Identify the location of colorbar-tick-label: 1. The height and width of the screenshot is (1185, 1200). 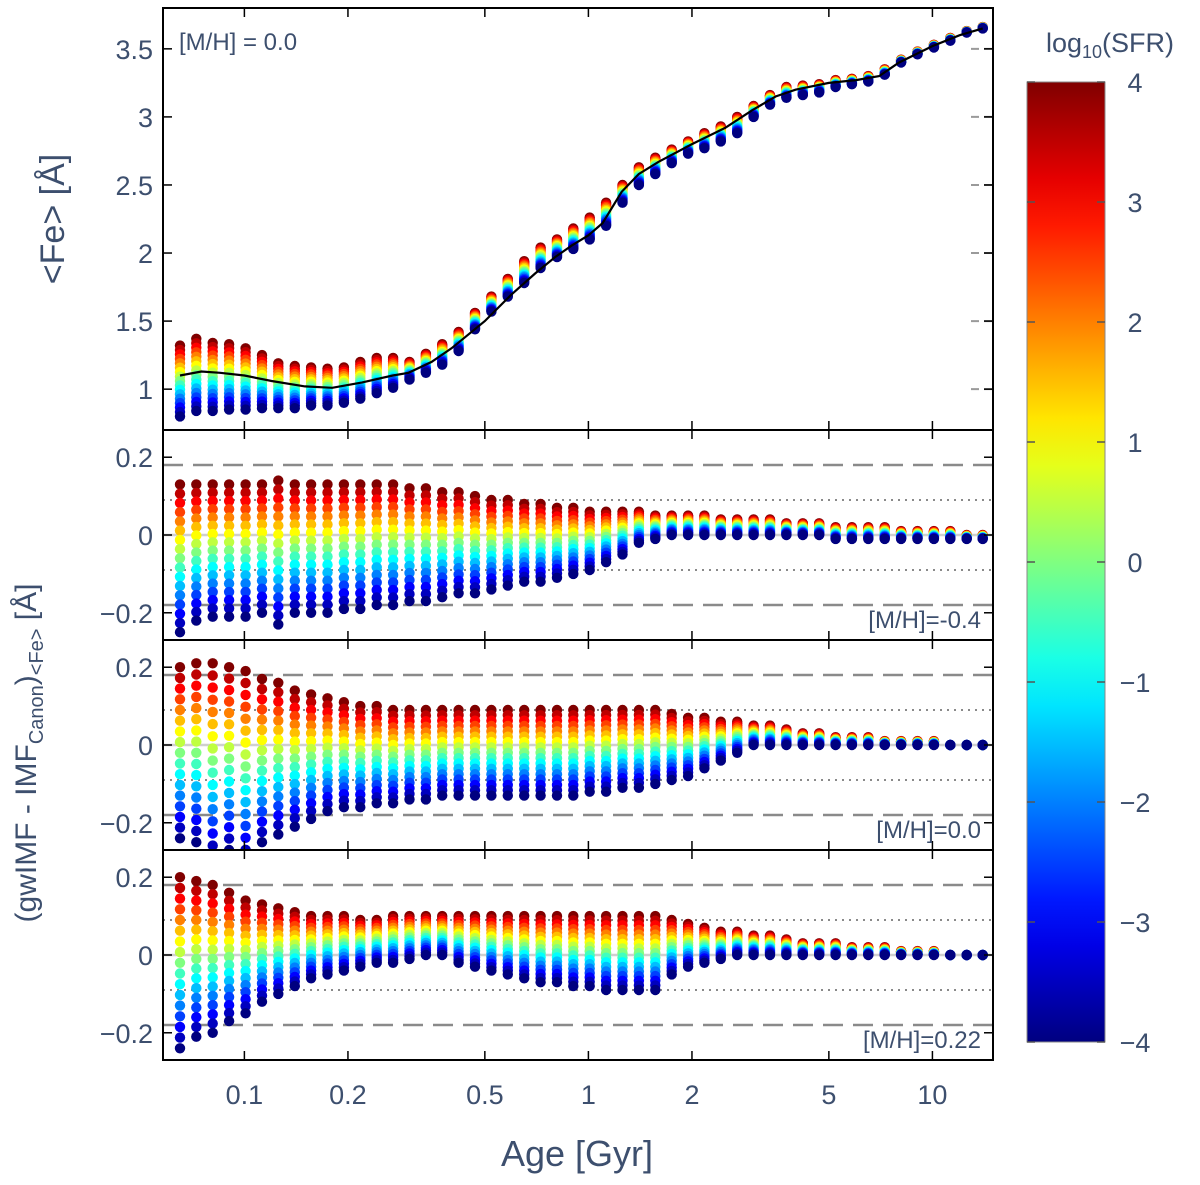
(1134, 443).